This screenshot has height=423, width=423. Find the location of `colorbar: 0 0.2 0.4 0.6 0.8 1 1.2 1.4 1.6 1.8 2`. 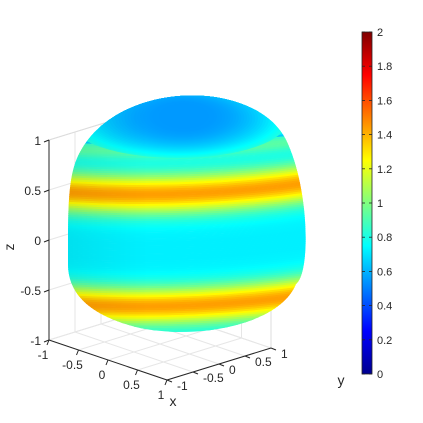

colorbar: 0 0.2 0.4 0.6 0.8 1 1.2 1.4 1.6 1.8 2 is located at coordinates (376, 204).